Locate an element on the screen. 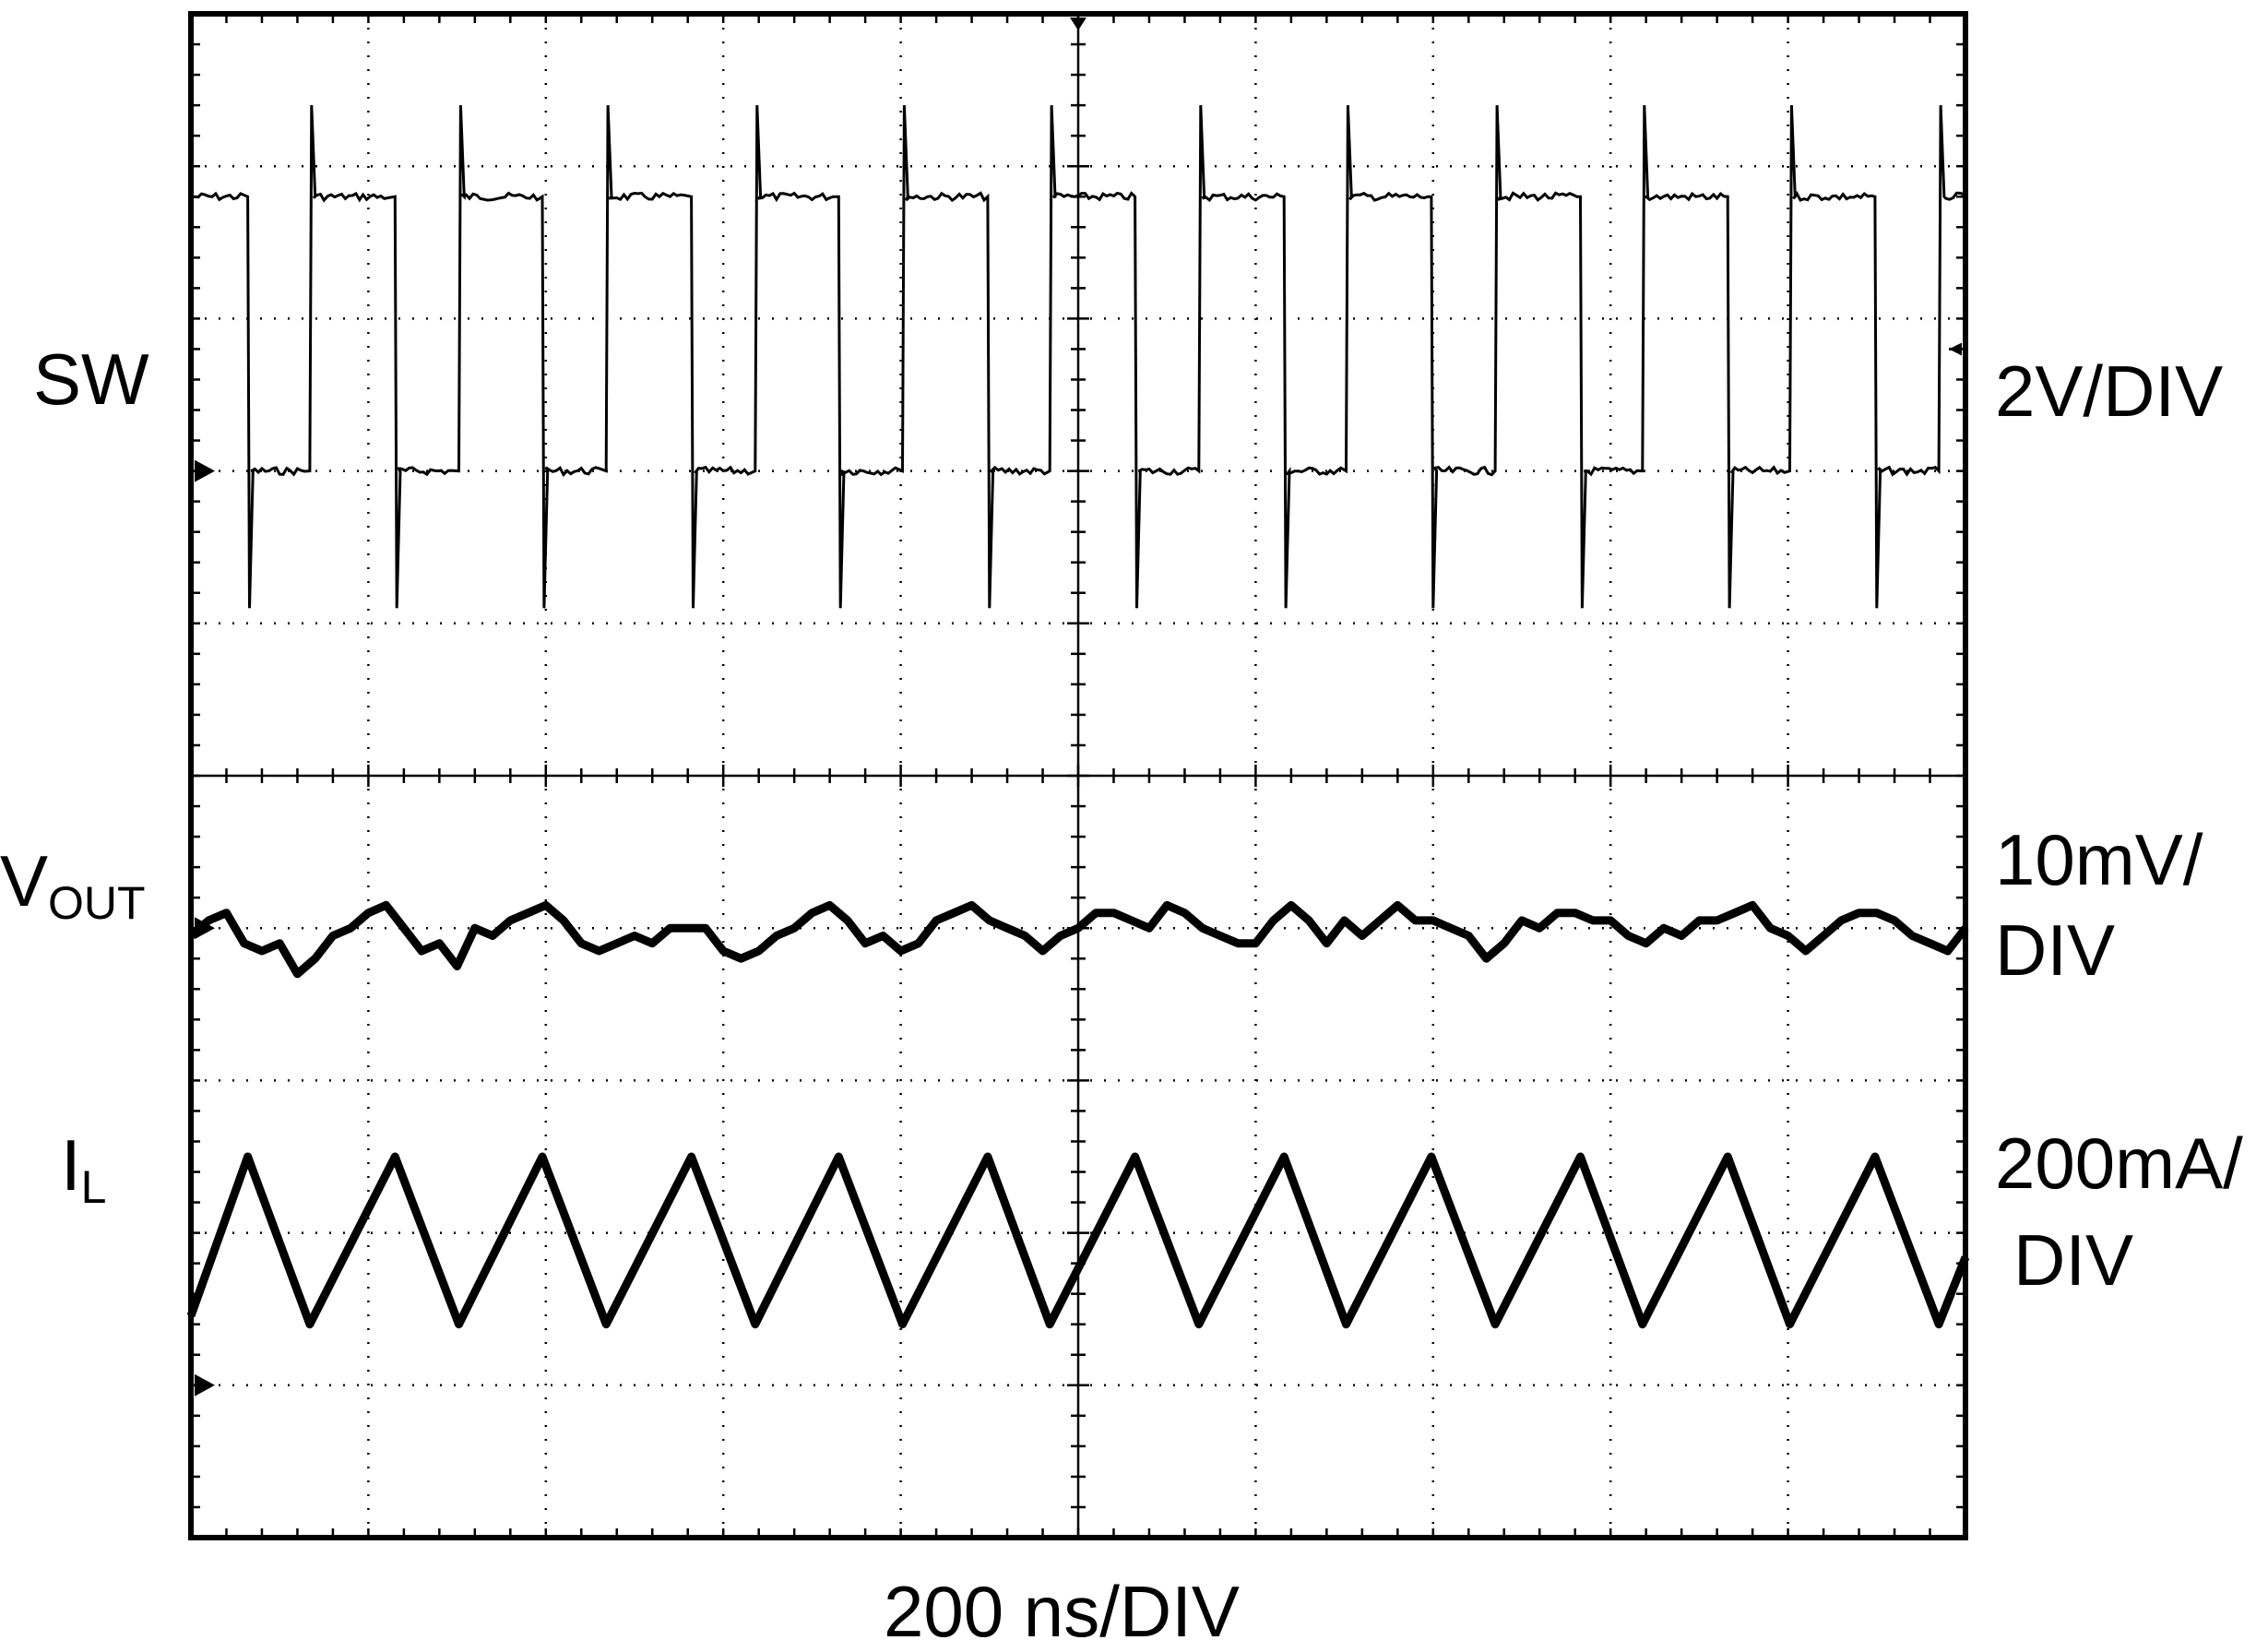 This screenshot has width=2268, height=1652. vout-label-sub: OUT is located at coordinates (97, 903).